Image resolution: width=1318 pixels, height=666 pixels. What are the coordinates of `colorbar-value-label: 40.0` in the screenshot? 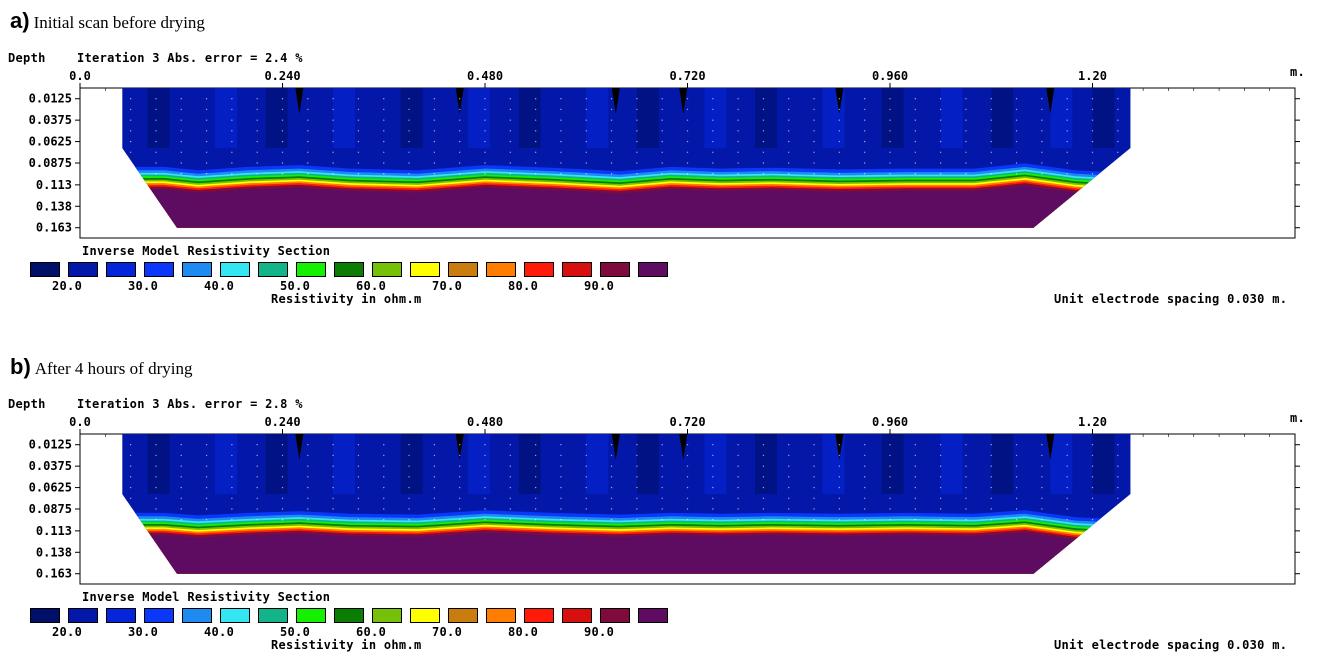 It's located at (219, 632).